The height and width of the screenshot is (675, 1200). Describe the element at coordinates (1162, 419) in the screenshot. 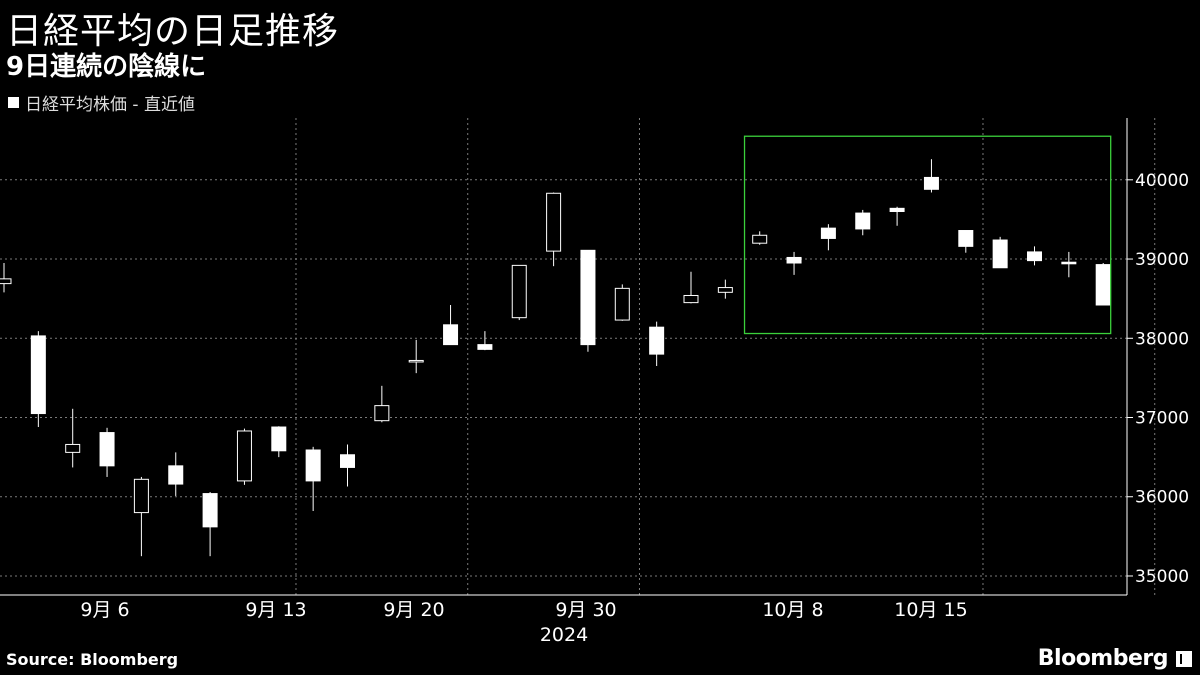

I see `y-tick-label: 37000` at that location.